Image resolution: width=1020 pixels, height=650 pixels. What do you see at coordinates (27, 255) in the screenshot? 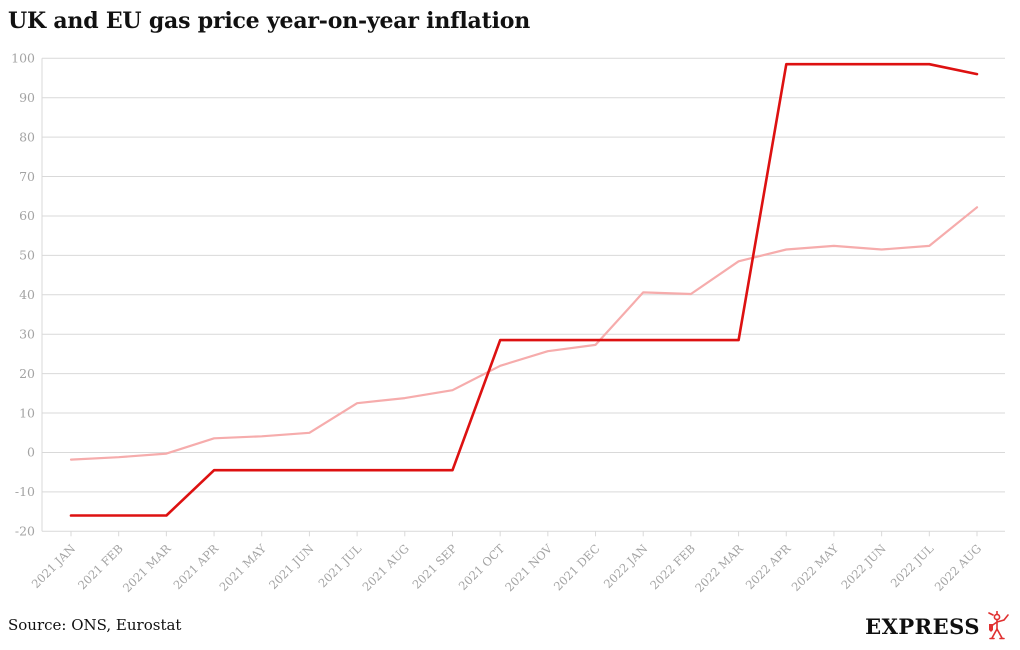
I see `y-tick-label: 50` at bounding box center [27, 255].